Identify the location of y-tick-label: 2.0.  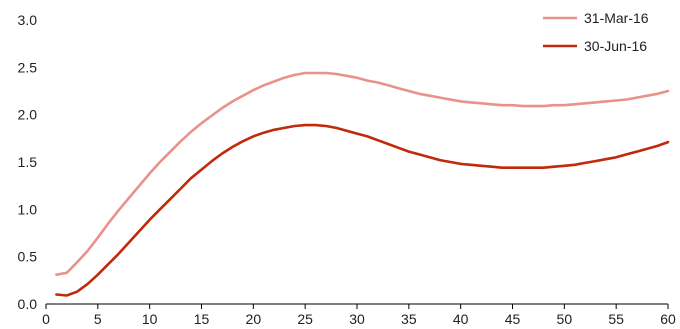
(28, 115).